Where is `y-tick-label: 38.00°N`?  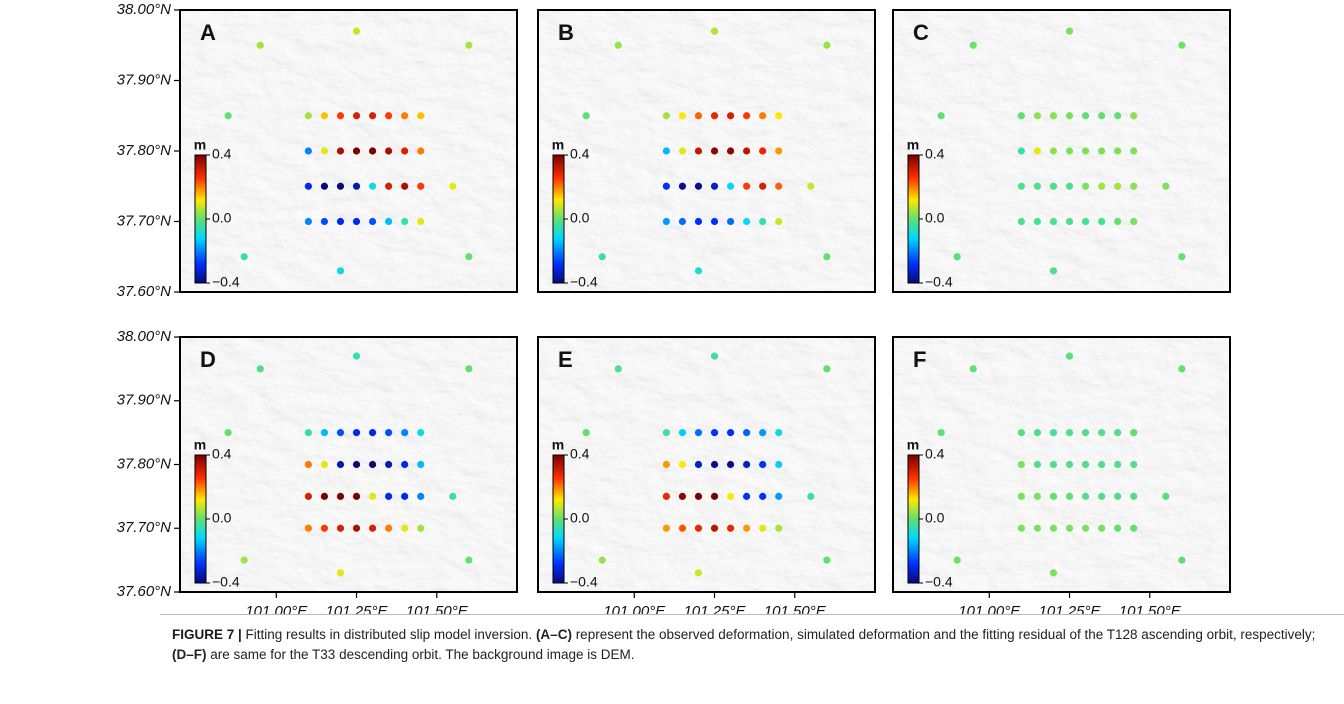 y-tick-label: 38.00°N is located at coordinates (144, 9).